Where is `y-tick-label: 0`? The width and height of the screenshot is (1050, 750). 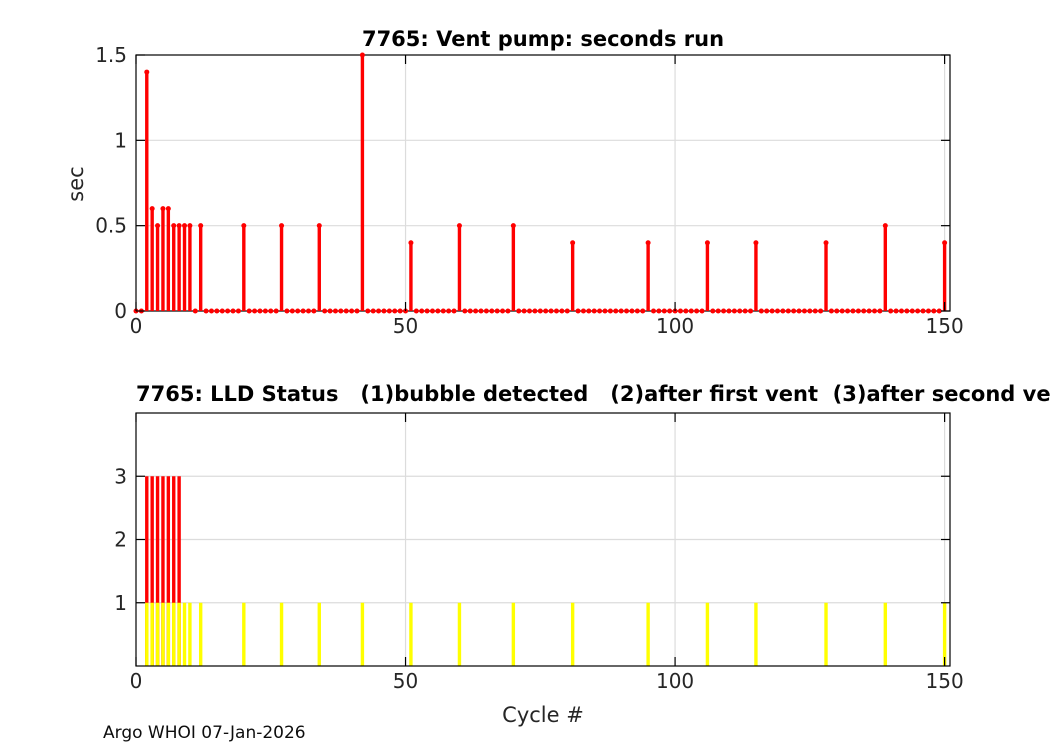 y-tick-label: 0 is located at coordinates (120, 311).